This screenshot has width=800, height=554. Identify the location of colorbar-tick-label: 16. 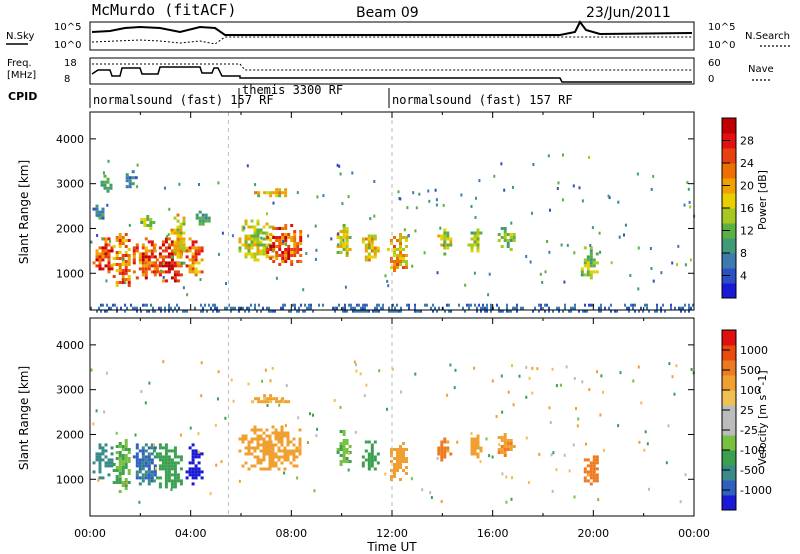
(747, 208).